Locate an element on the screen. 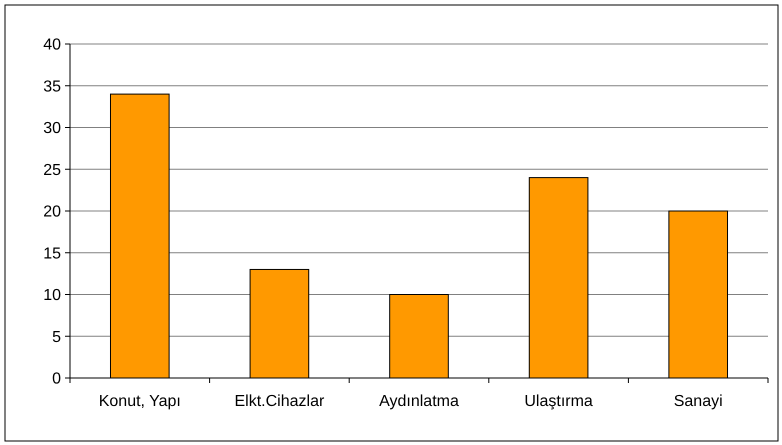 Image resolution: width=782 pixels, height=445 pixels. y-tick-label: 0 is located at coordinates (57, 379).